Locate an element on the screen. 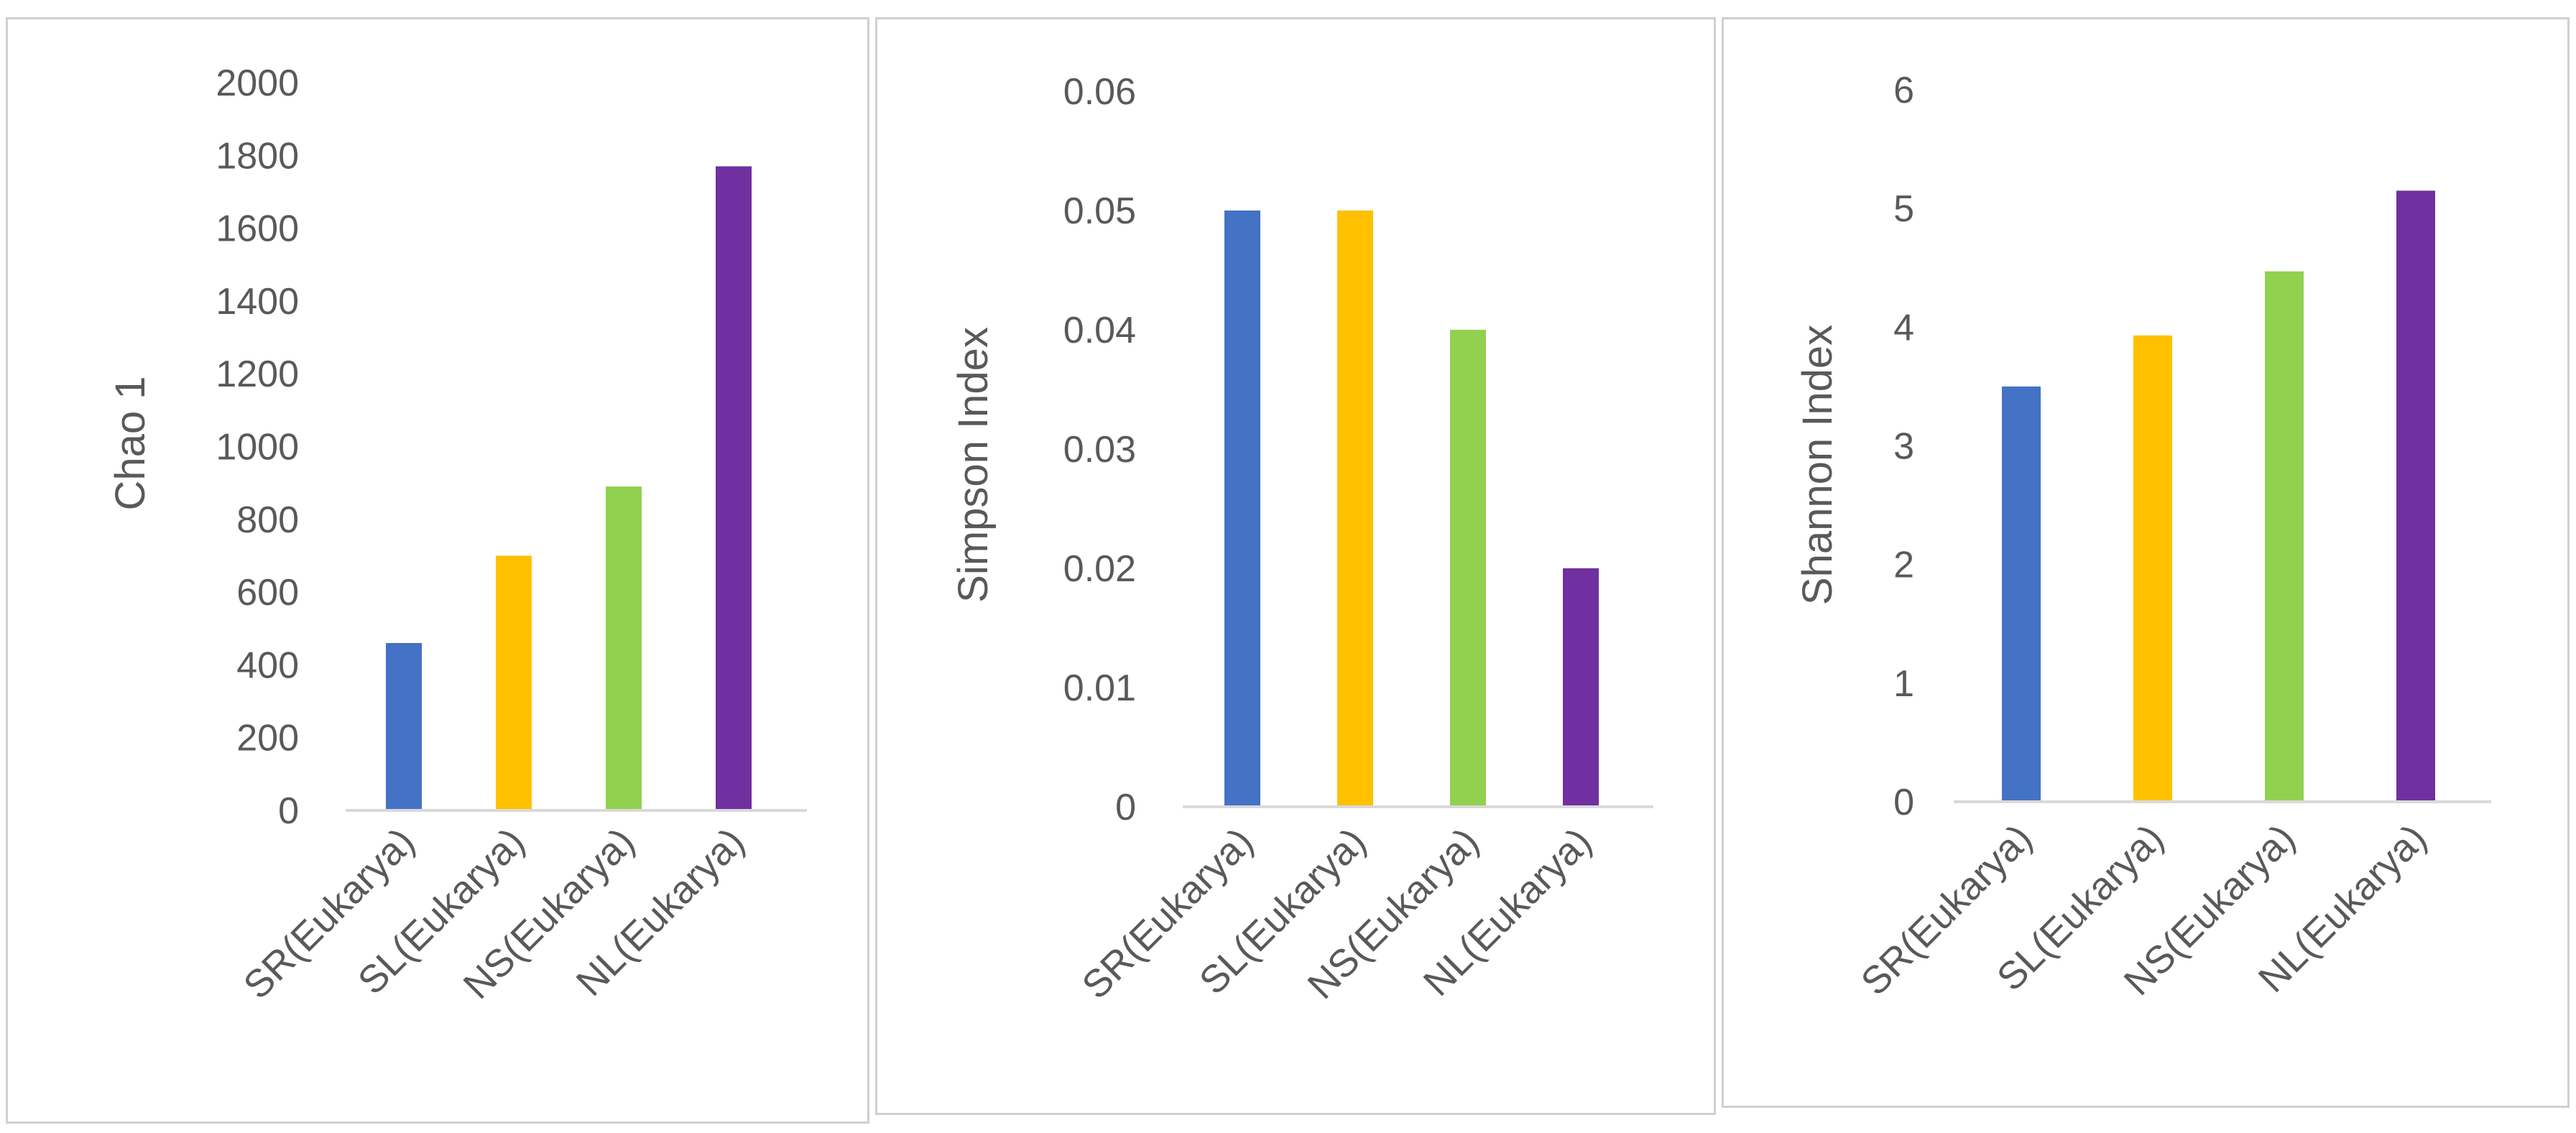 This screenshot has width=2576, height=1133. y-tick-label: 6 is located at coordinates (1903, 90).